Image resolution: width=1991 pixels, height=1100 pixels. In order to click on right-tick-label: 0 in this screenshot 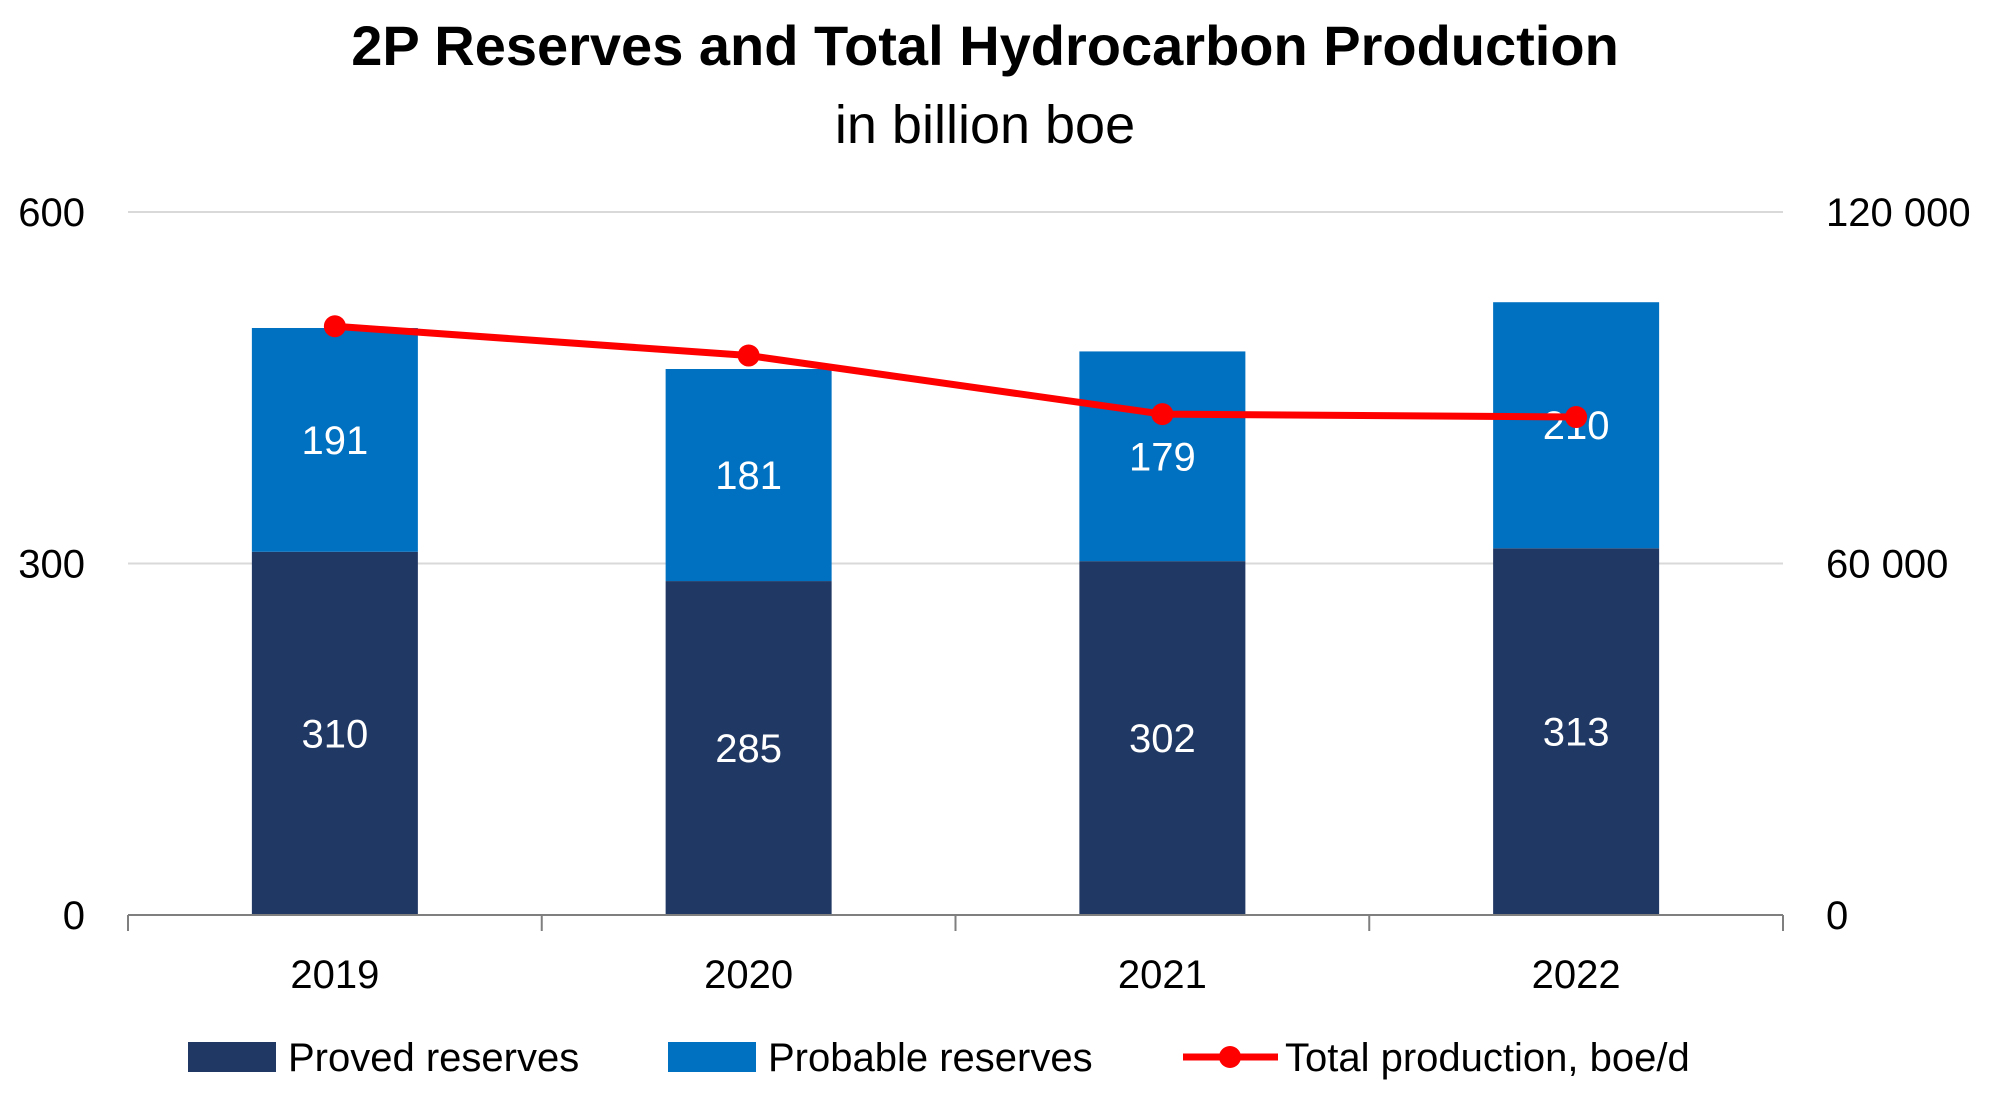, I will do `click(1837, 916)`.